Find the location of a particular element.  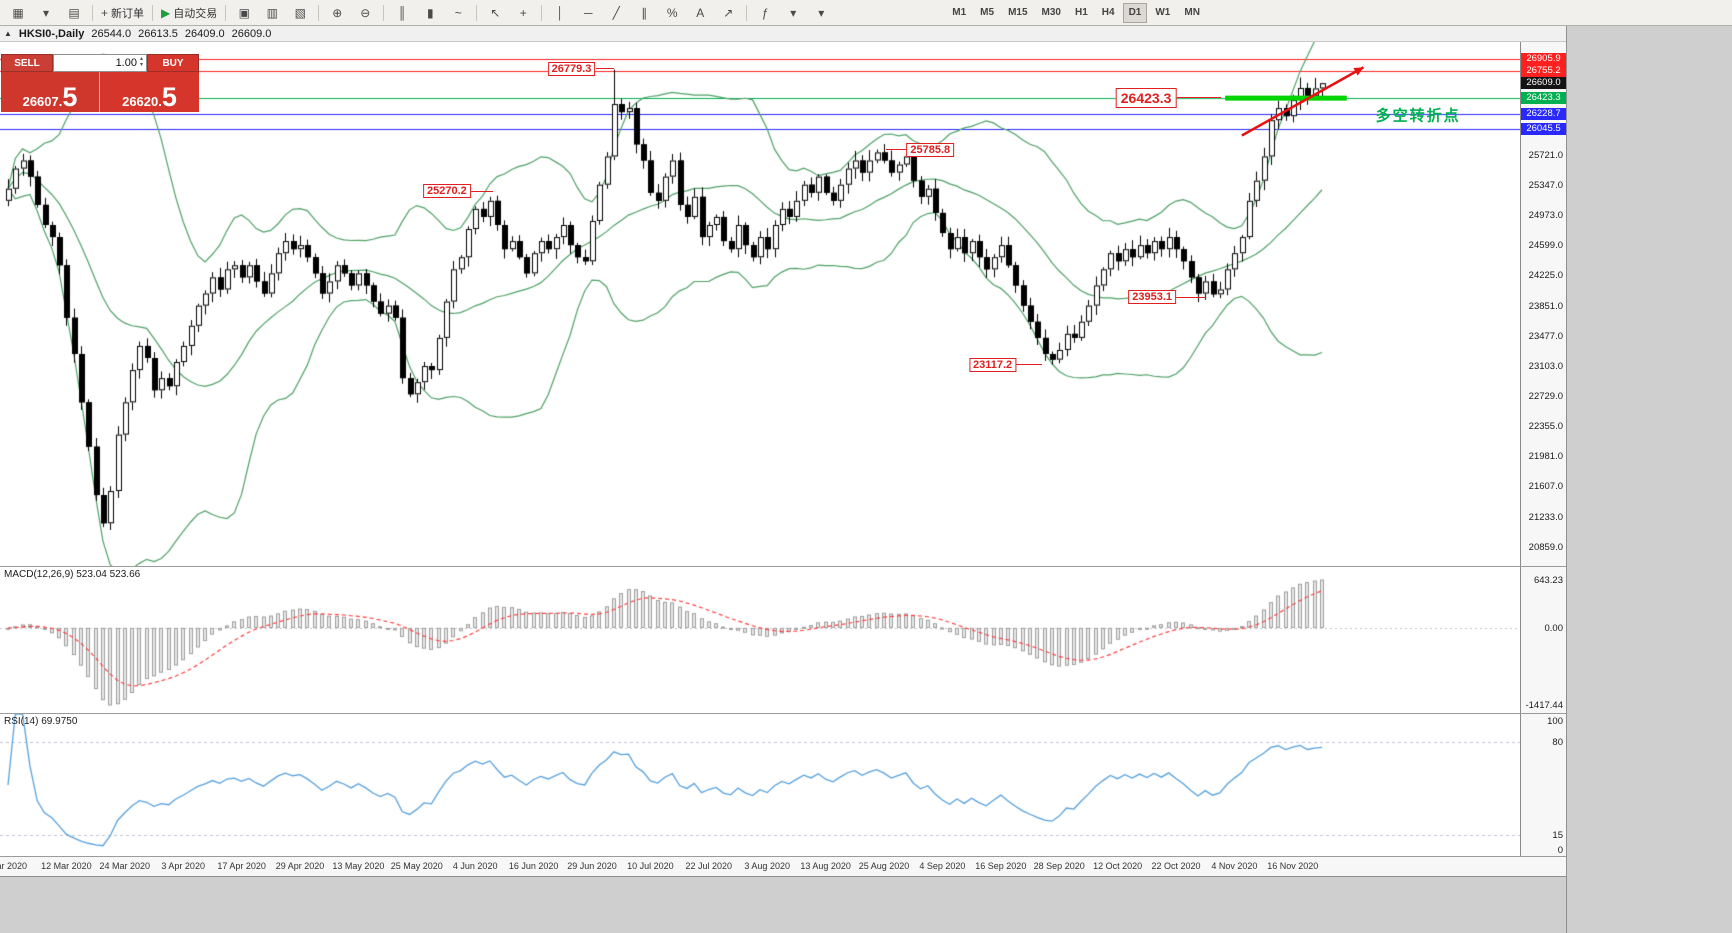

templates-dropdown-button: ▾ is located at coordinates (821, 13).